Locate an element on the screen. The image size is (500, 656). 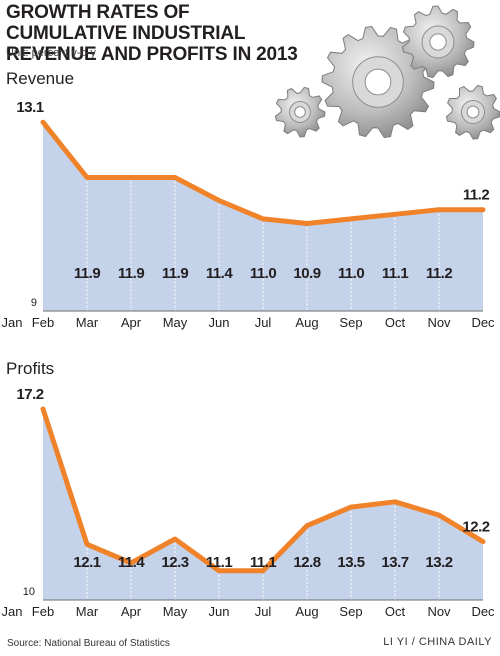
panel-title: Profits is located at coordinates (30, 368).